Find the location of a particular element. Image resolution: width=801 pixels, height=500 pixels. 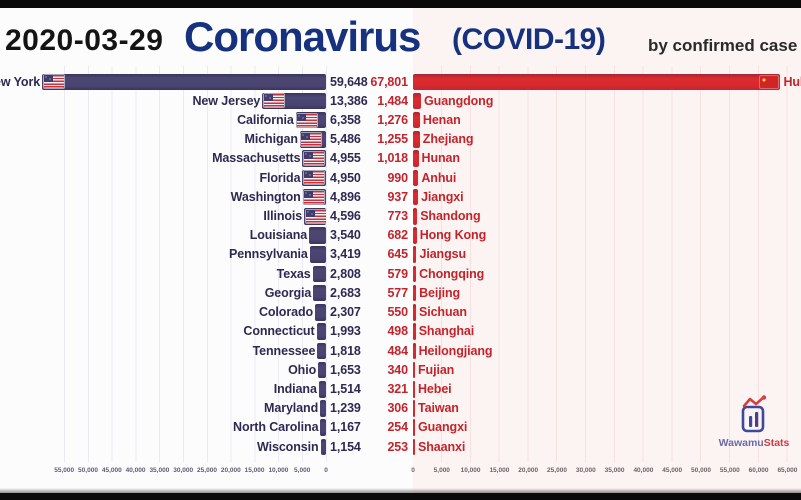

state-label: Michigan is located at coordinates (271, 139).